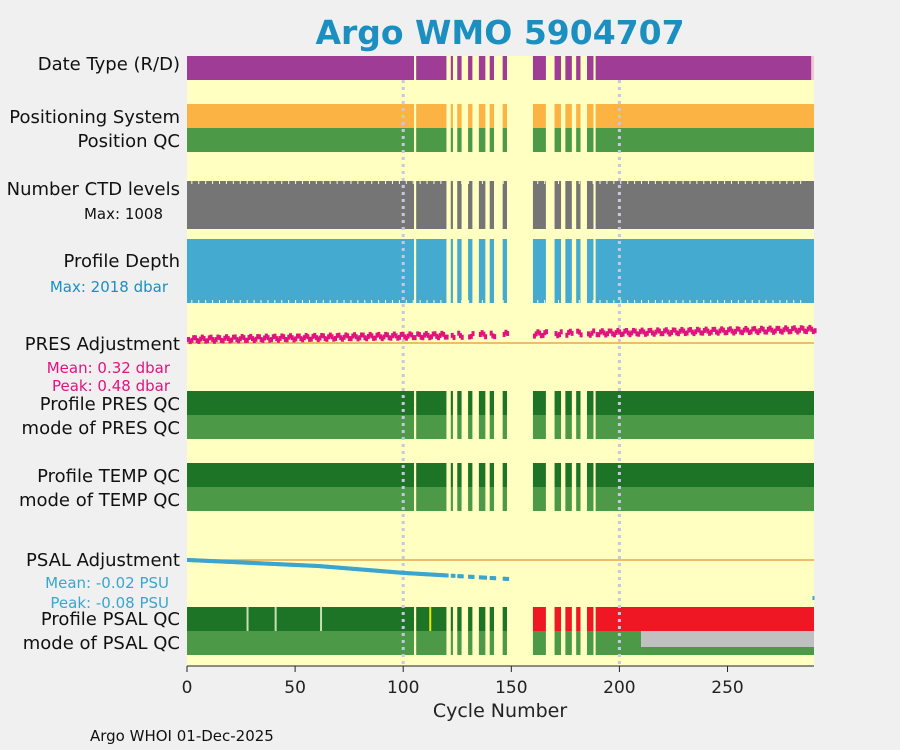 This screenshot has width=900, height=750. What do you see at coordinates (727, 688) in the screenshot?
I see `x-tick-label: 250` at bounding box center [727, 688].